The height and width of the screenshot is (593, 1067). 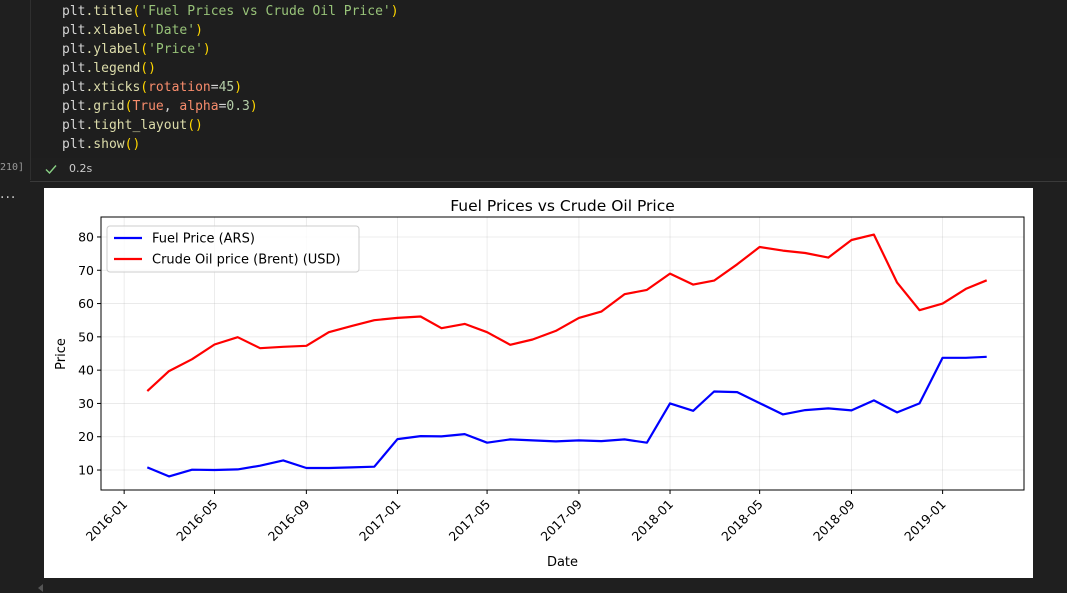 What do you see at coordinates (179, 87) in the screenshot?
I see `code-token: rotation` at bounding box center [179, 87].